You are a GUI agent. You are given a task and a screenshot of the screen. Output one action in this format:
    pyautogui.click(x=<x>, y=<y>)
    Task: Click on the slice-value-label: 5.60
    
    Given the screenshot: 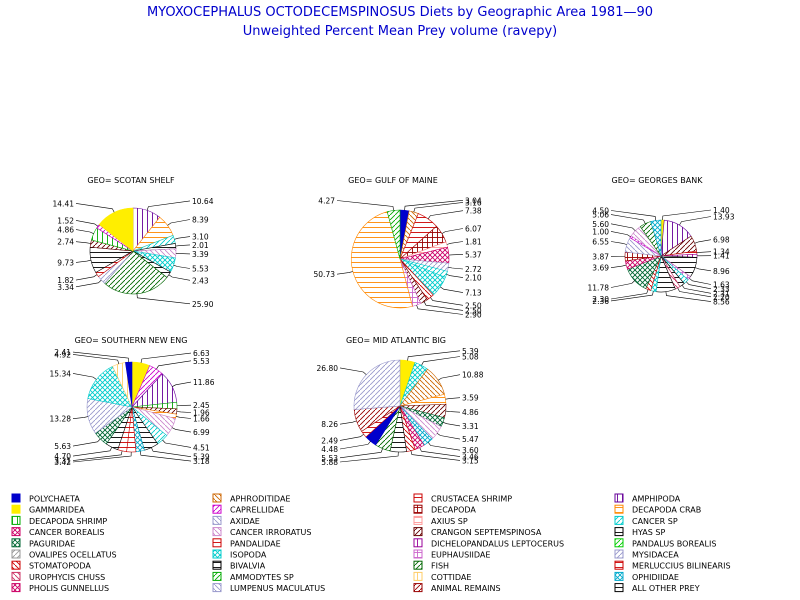 What is the action you would take?
    pyautogui.click(x=600, y=224)
    